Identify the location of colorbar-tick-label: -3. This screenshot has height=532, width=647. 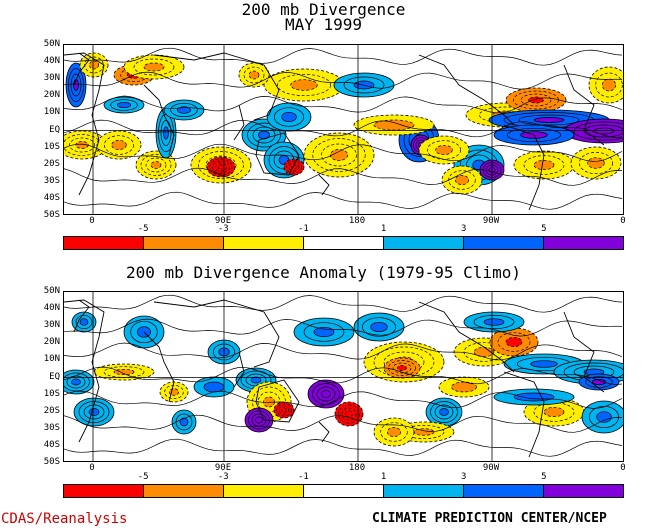
(223, 229).